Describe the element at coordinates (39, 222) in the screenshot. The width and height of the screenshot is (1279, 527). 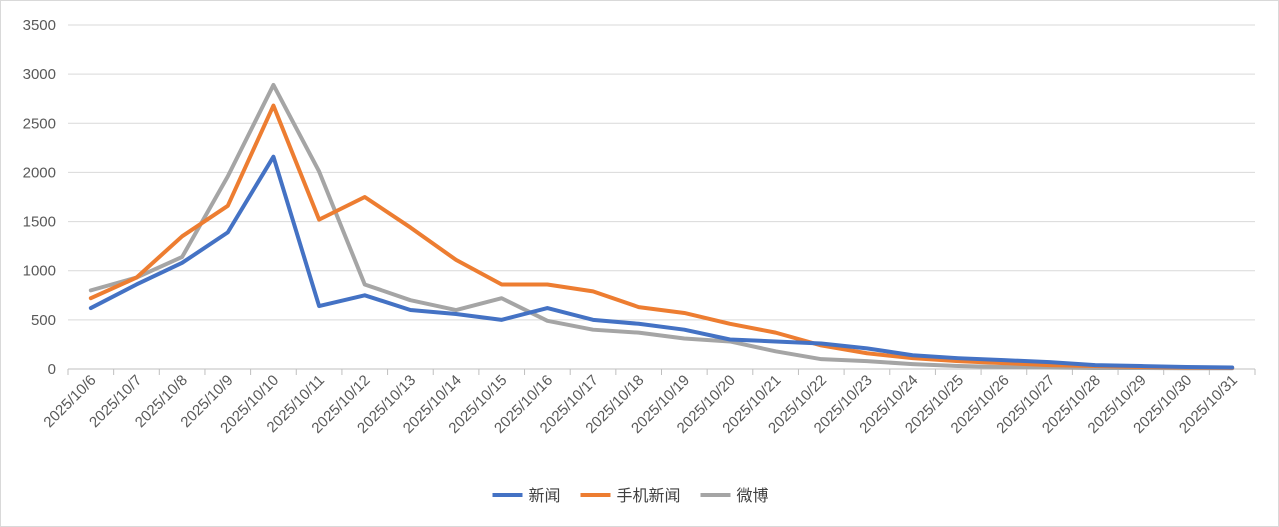
I see `y-tick-label: 1500` at that location.